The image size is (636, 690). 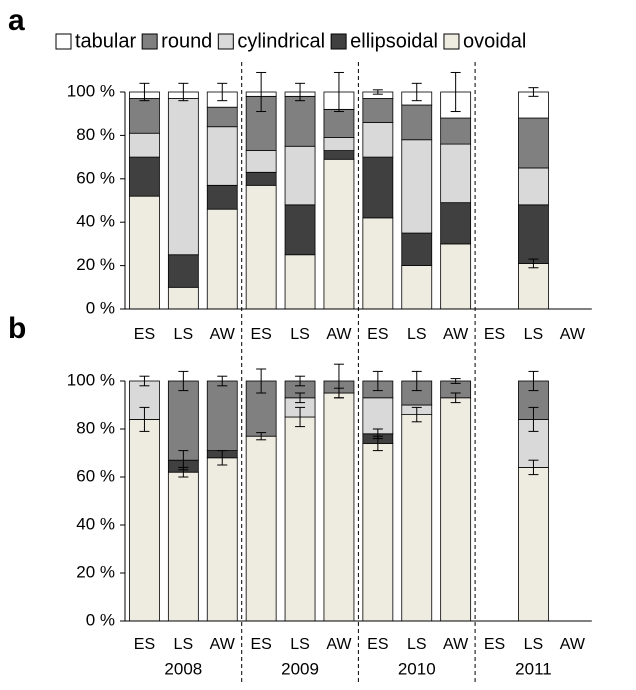 What do you see at coordinates (183, 668) in the screenshot?
I see `group-label: 2008` at bounding box center [183, 668].